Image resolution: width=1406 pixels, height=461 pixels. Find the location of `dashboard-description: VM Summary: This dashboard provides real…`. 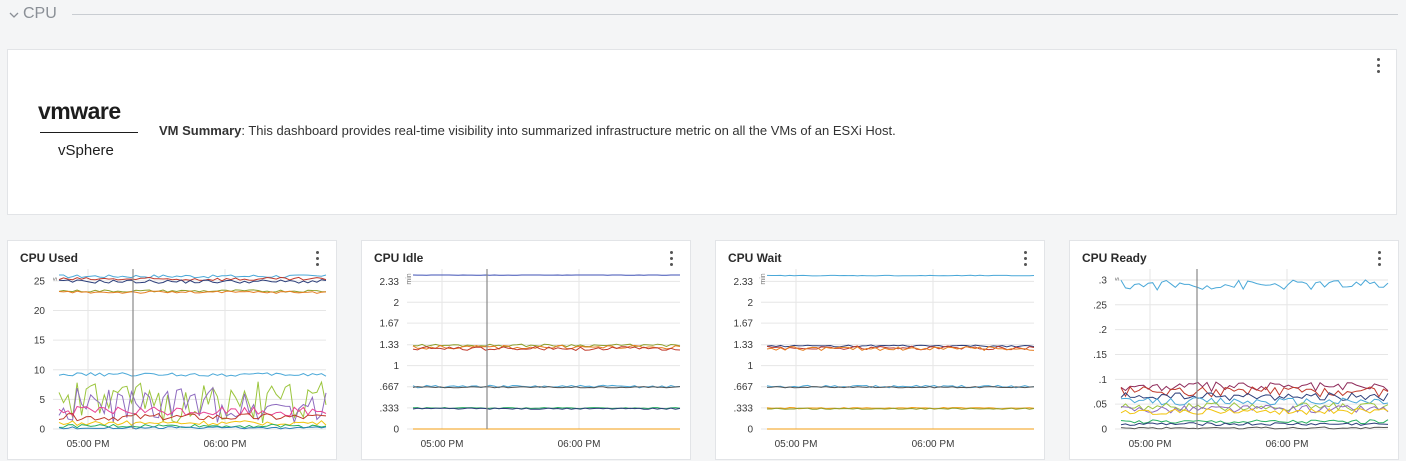

dashboard-description: VM Summary: This dashboard provides real… is located at coordinates (527, 130).